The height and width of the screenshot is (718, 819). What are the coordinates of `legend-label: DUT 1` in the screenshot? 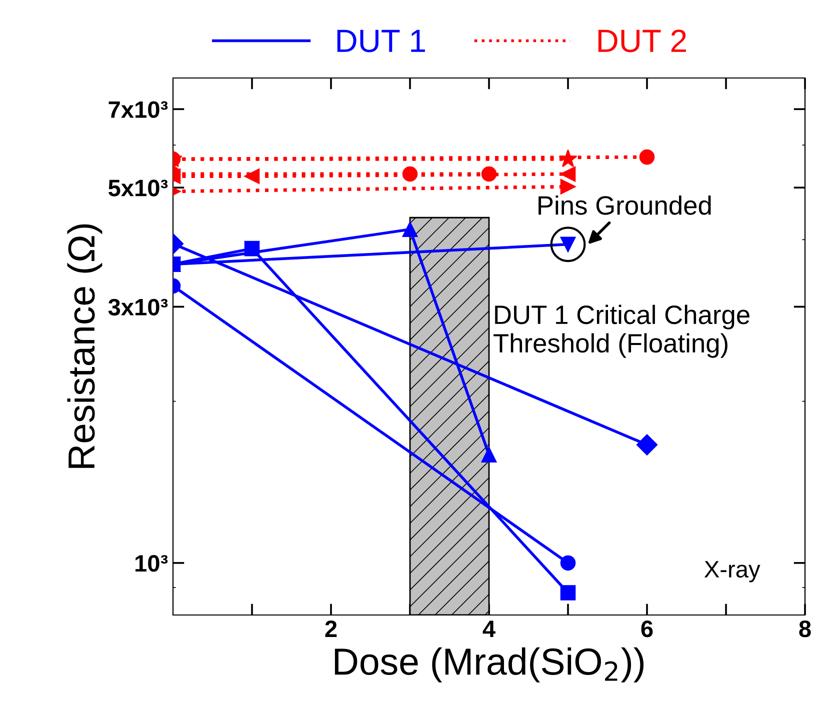 It's located at (381, 41).